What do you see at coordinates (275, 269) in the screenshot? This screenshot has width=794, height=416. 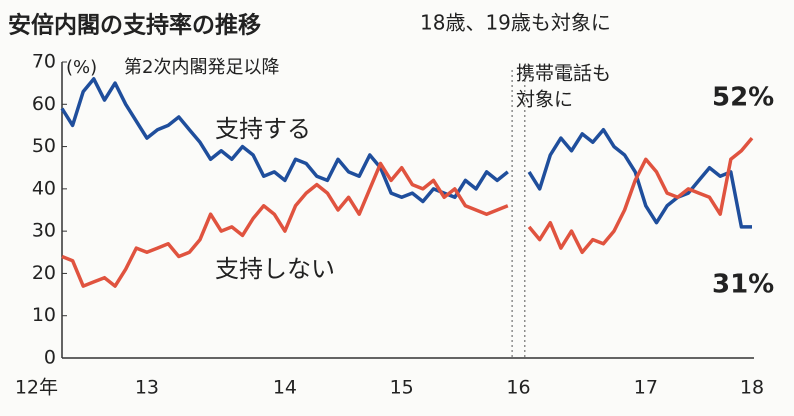 I see `series-label: 支持しない` at bounding box center [275, 269].